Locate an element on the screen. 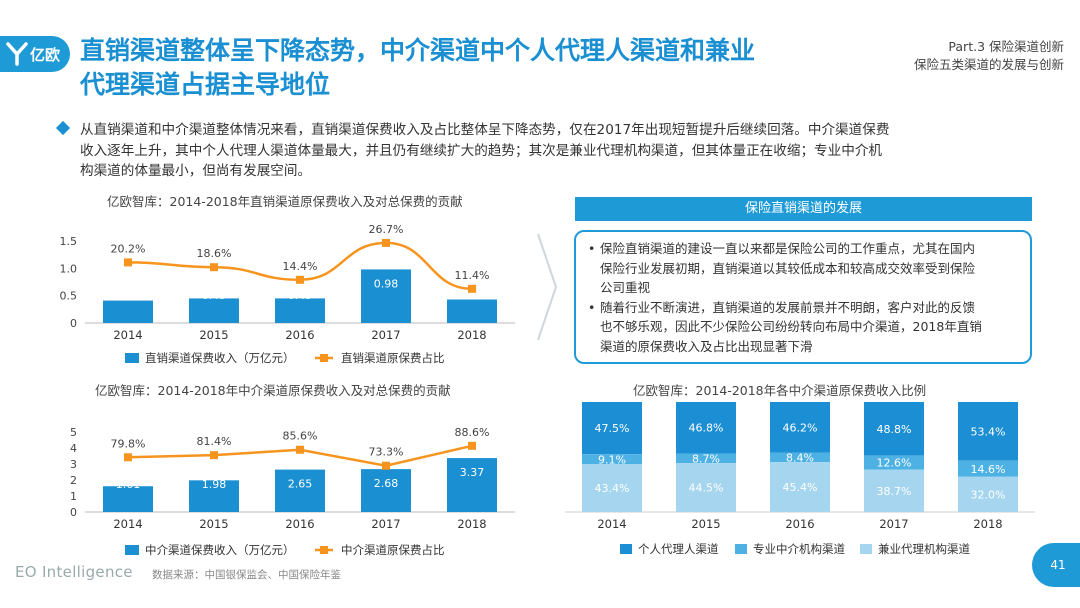  legend-label: 专业中介机构渠道 is located at coordinates (799, 549).